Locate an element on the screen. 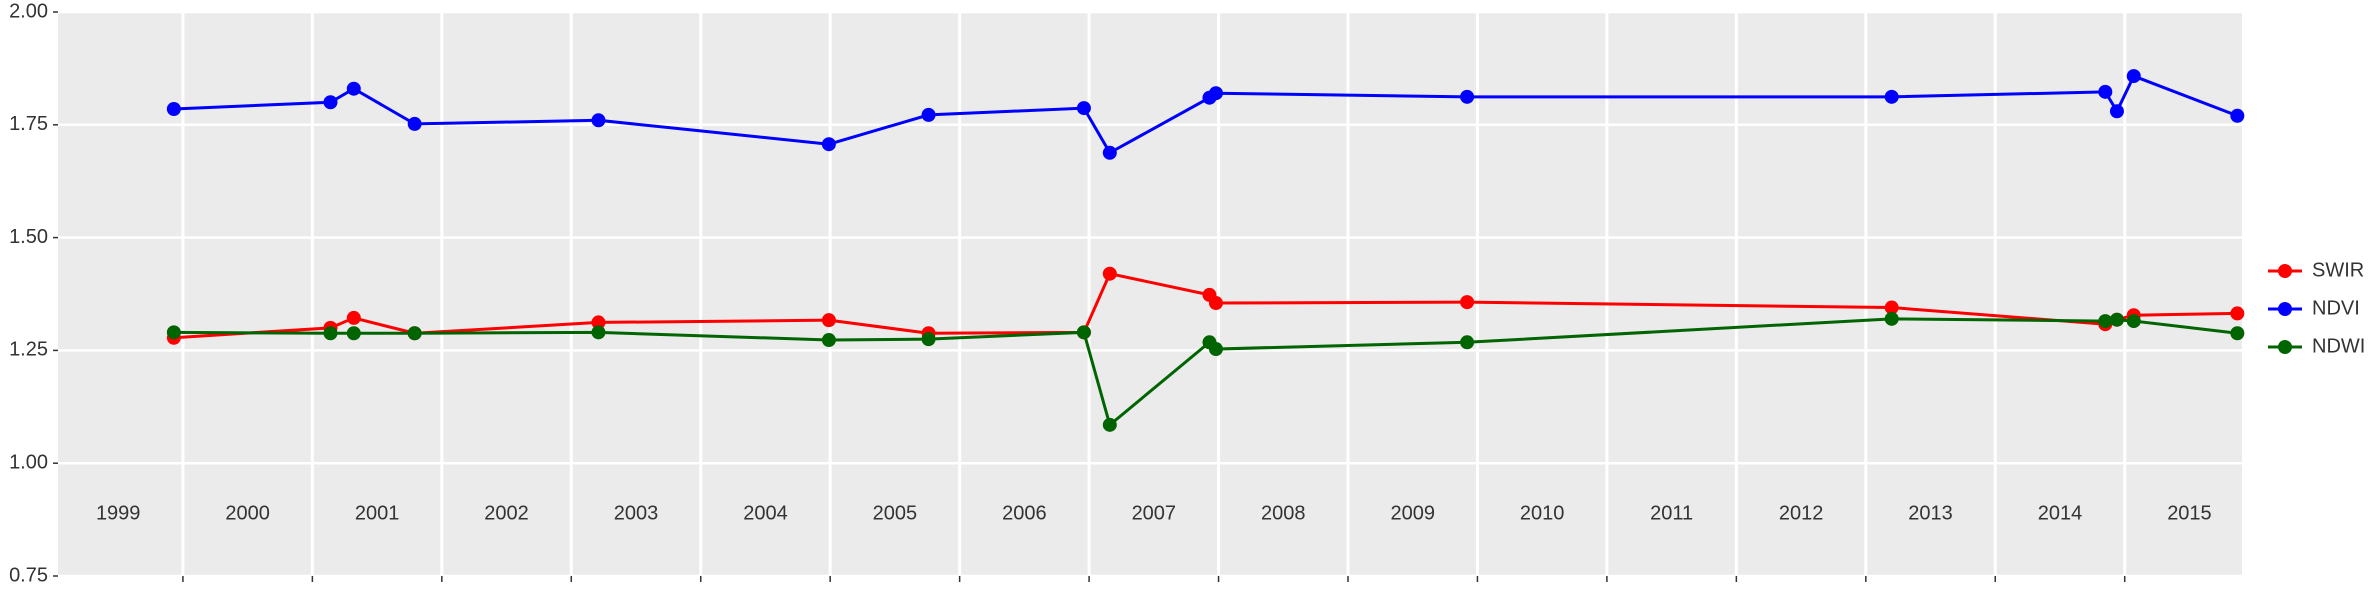  x-tick-label: 2009 is located at coordinates (1412, 513).